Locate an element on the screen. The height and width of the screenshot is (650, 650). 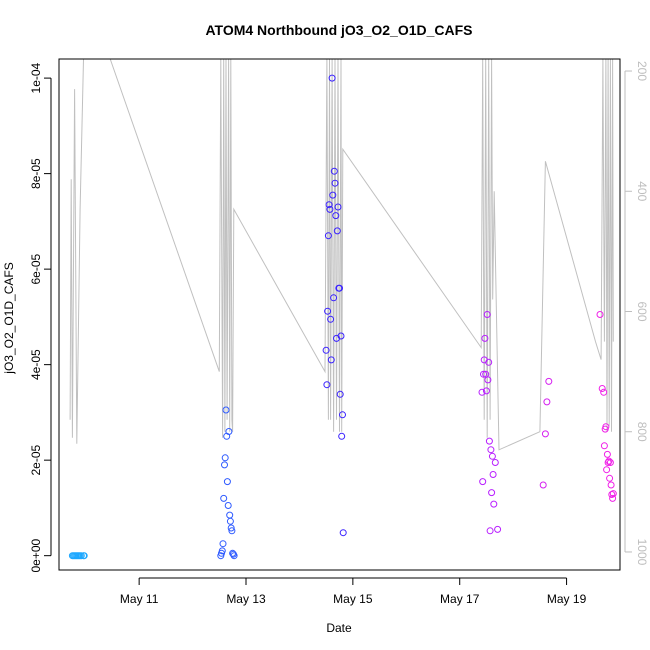
y-axis-label: jO3_O2_O1D_CAFS is located at coordinates (9, 318).